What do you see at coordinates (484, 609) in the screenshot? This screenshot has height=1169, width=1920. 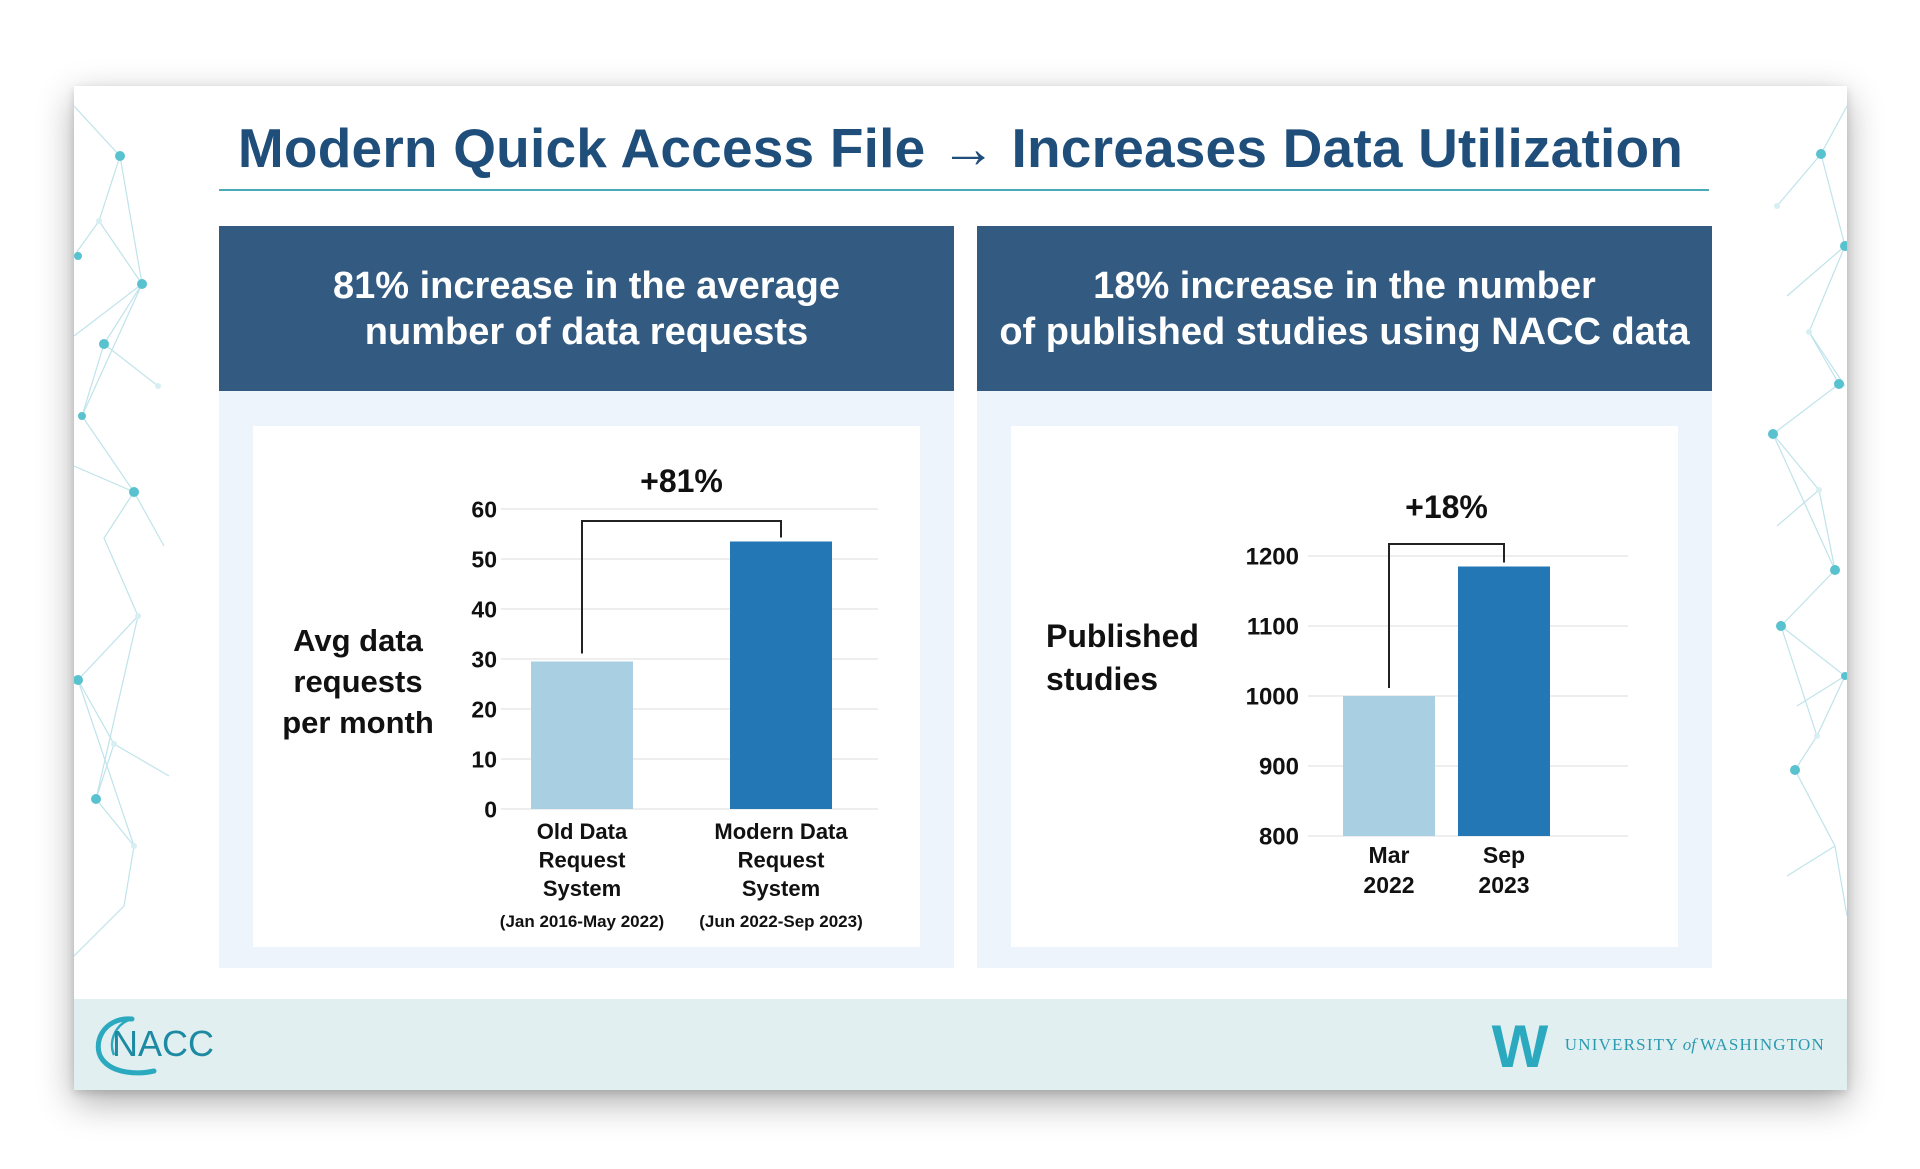 I see `requests-y-tick-label: 40` at bounding box center [484, 609].